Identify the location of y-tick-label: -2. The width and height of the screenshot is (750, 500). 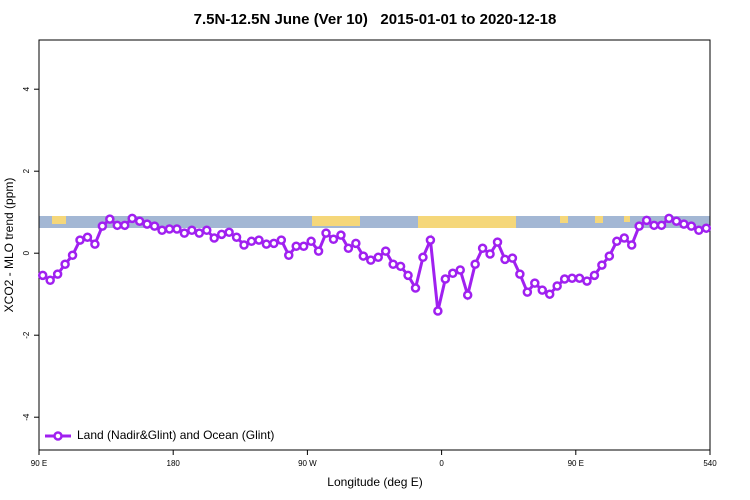
(26, 335).